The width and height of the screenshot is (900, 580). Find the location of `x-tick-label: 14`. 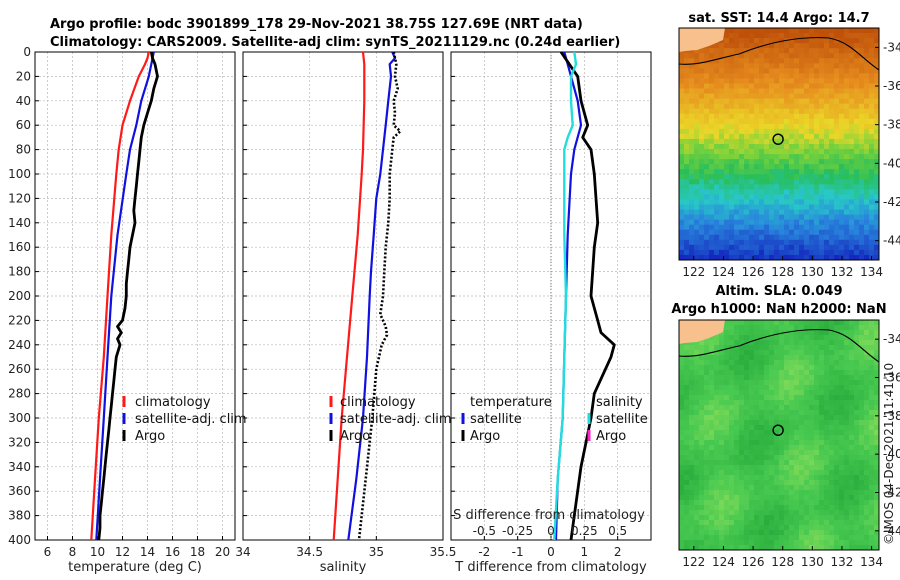

x-tick-label: 14 is located at coordinates (147, 552).